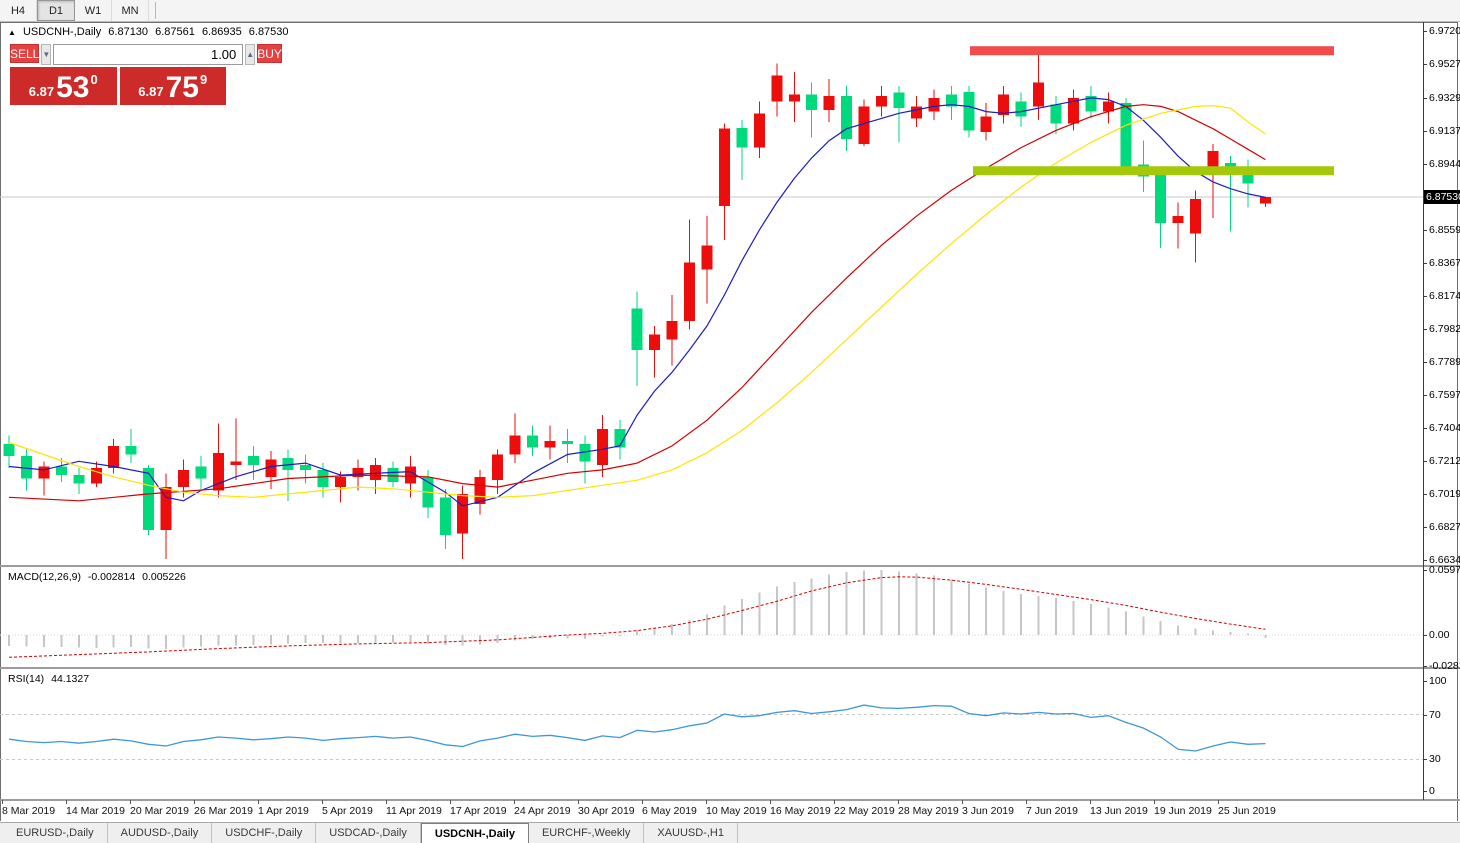 This screenshot has width=1460, height=843. Describe the element at coordinates (269, 54) in the screenshot. I see `buy-button: BUY` at that location.